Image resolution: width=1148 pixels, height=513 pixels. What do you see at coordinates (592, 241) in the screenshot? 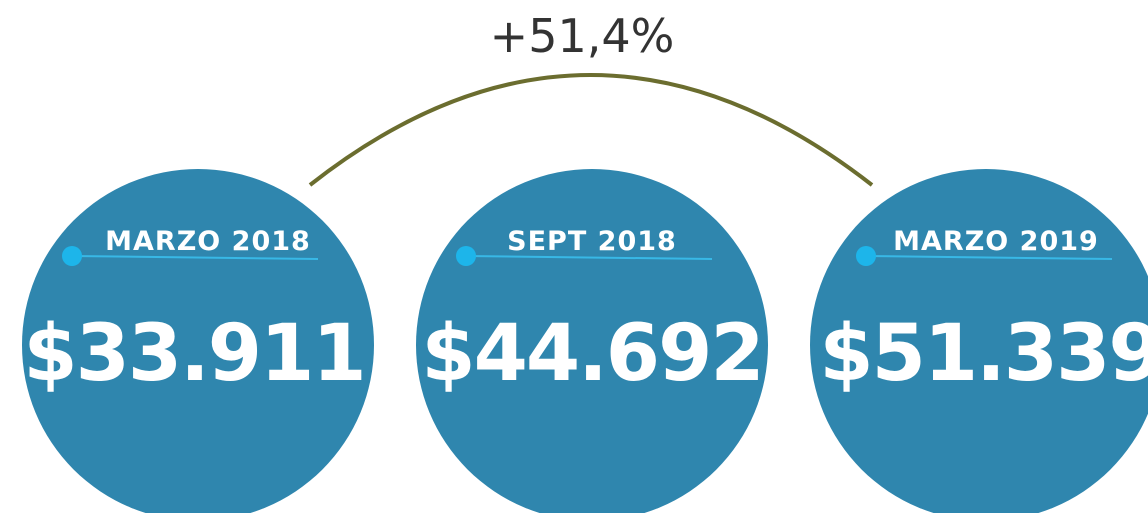
I see `period-label: SEPT 2018` at bounding box center [592, 241].